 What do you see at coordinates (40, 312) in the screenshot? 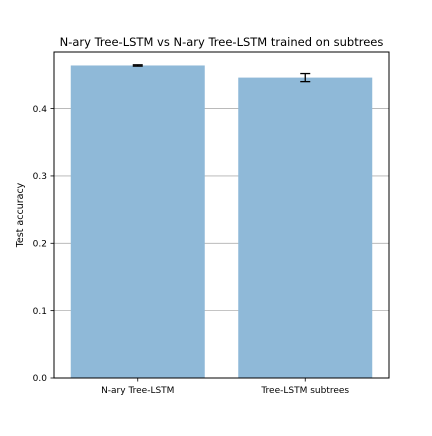
I see `y-tick-label: 0.1` at bounding box center [40, 312].